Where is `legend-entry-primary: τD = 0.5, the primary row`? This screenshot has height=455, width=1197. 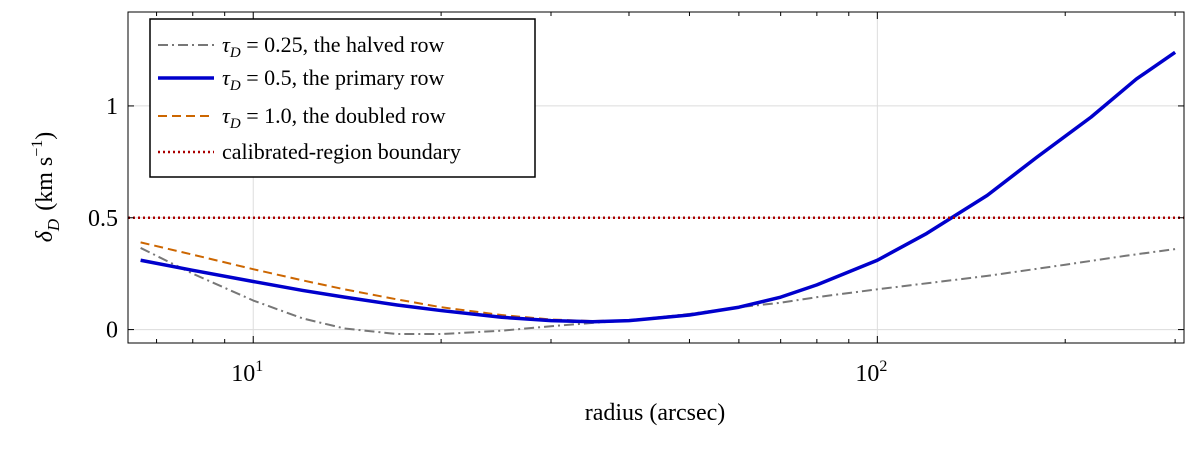 legend-entry-primary: τD = 0.5, the primary row is located at coordinates (301, 79).